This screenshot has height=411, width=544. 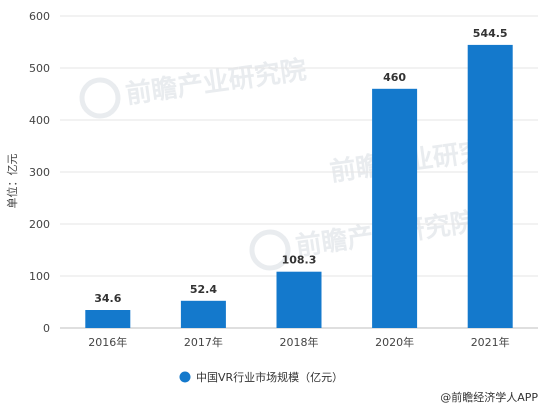 I want to click on data-label: 108.3, so click(x=299, y=260).